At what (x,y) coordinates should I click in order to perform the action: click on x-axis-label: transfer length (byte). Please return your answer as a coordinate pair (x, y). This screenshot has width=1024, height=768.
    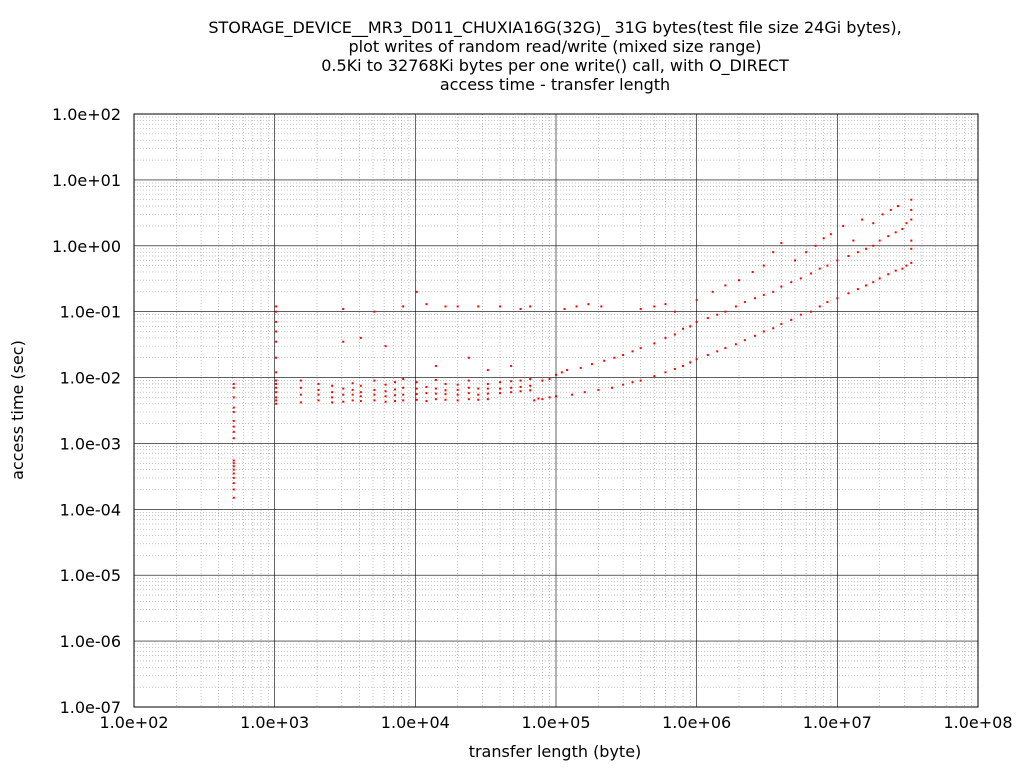
    Looking at the image, I should click on (555, 751).